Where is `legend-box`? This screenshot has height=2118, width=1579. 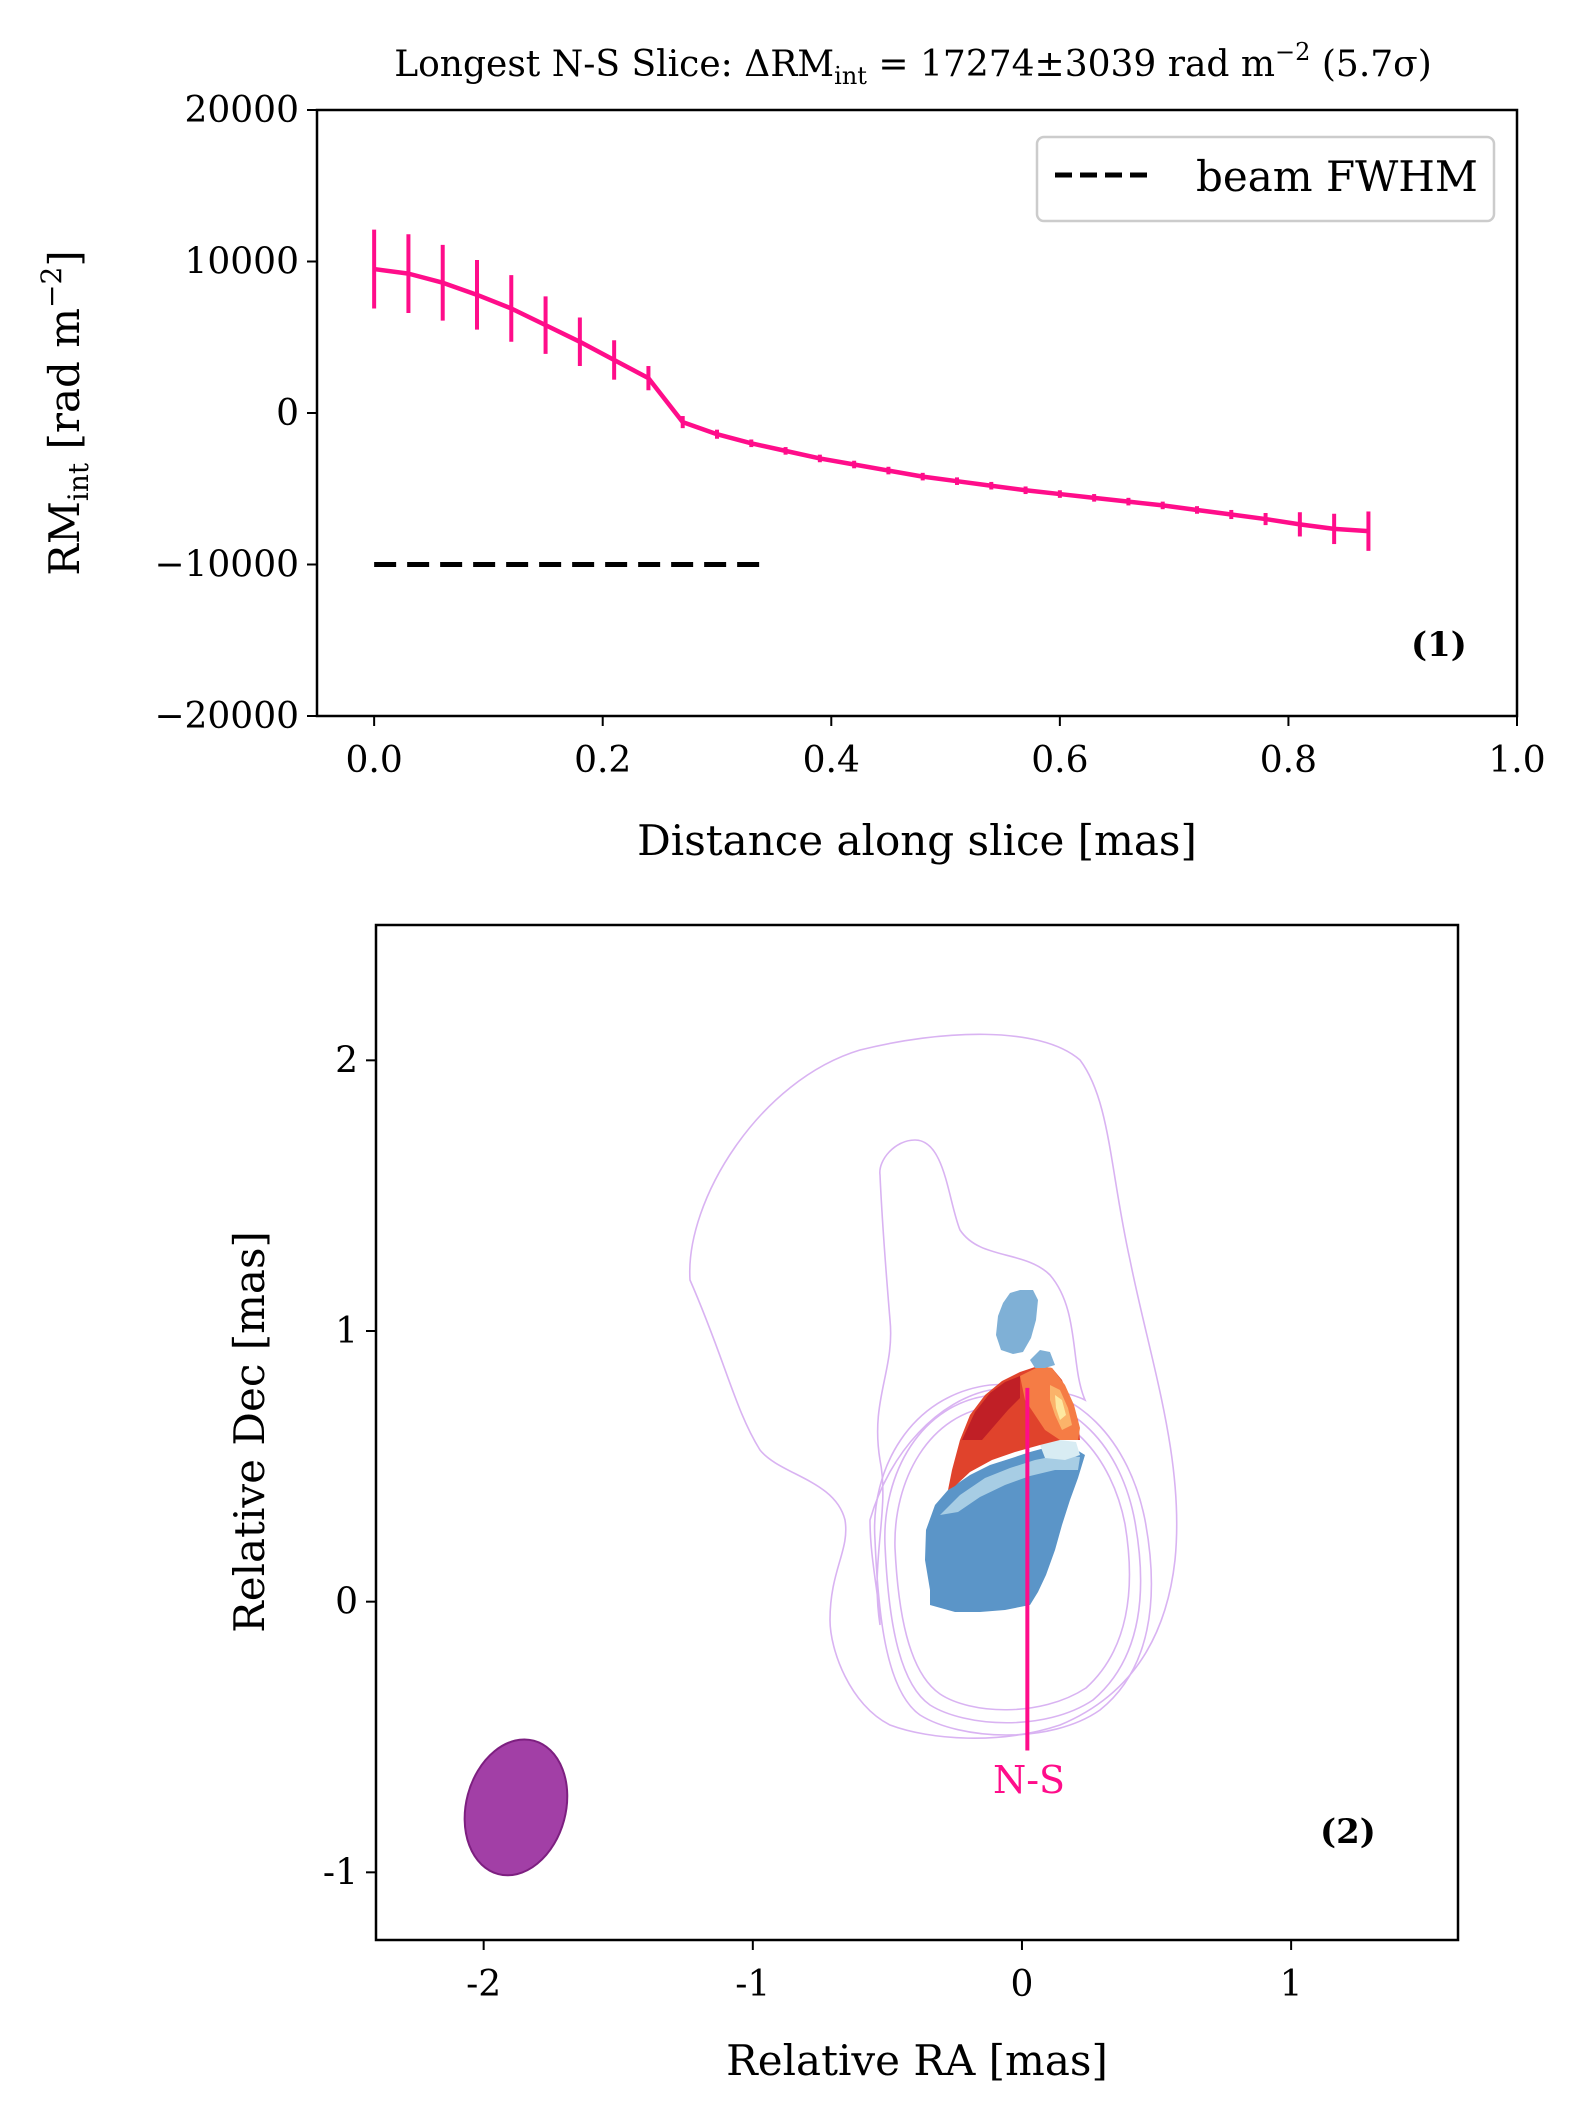 legend-box is located at coordinates (1265, 179).